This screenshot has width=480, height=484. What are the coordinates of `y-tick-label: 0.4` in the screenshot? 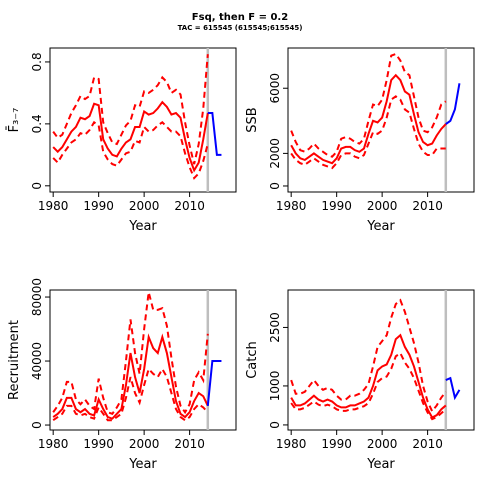 It's located at (37, 123).